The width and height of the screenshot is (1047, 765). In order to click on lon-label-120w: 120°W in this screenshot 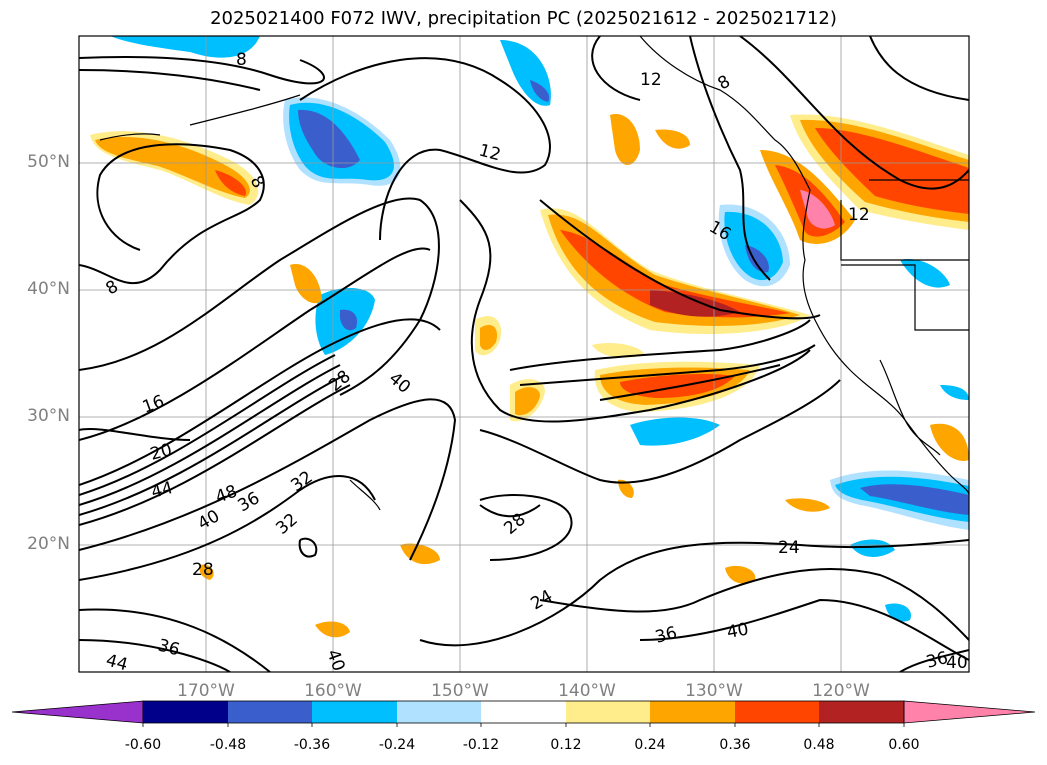, I will do `click(841, 691)`.